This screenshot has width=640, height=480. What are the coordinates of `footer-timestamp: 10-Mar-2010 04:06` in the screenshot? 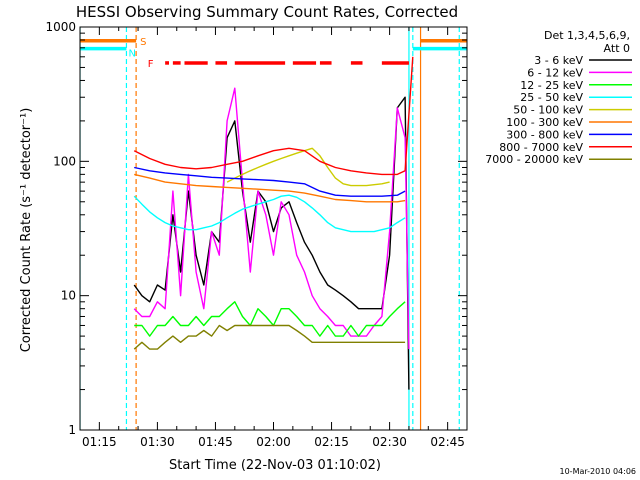 It's located at (598, 471).